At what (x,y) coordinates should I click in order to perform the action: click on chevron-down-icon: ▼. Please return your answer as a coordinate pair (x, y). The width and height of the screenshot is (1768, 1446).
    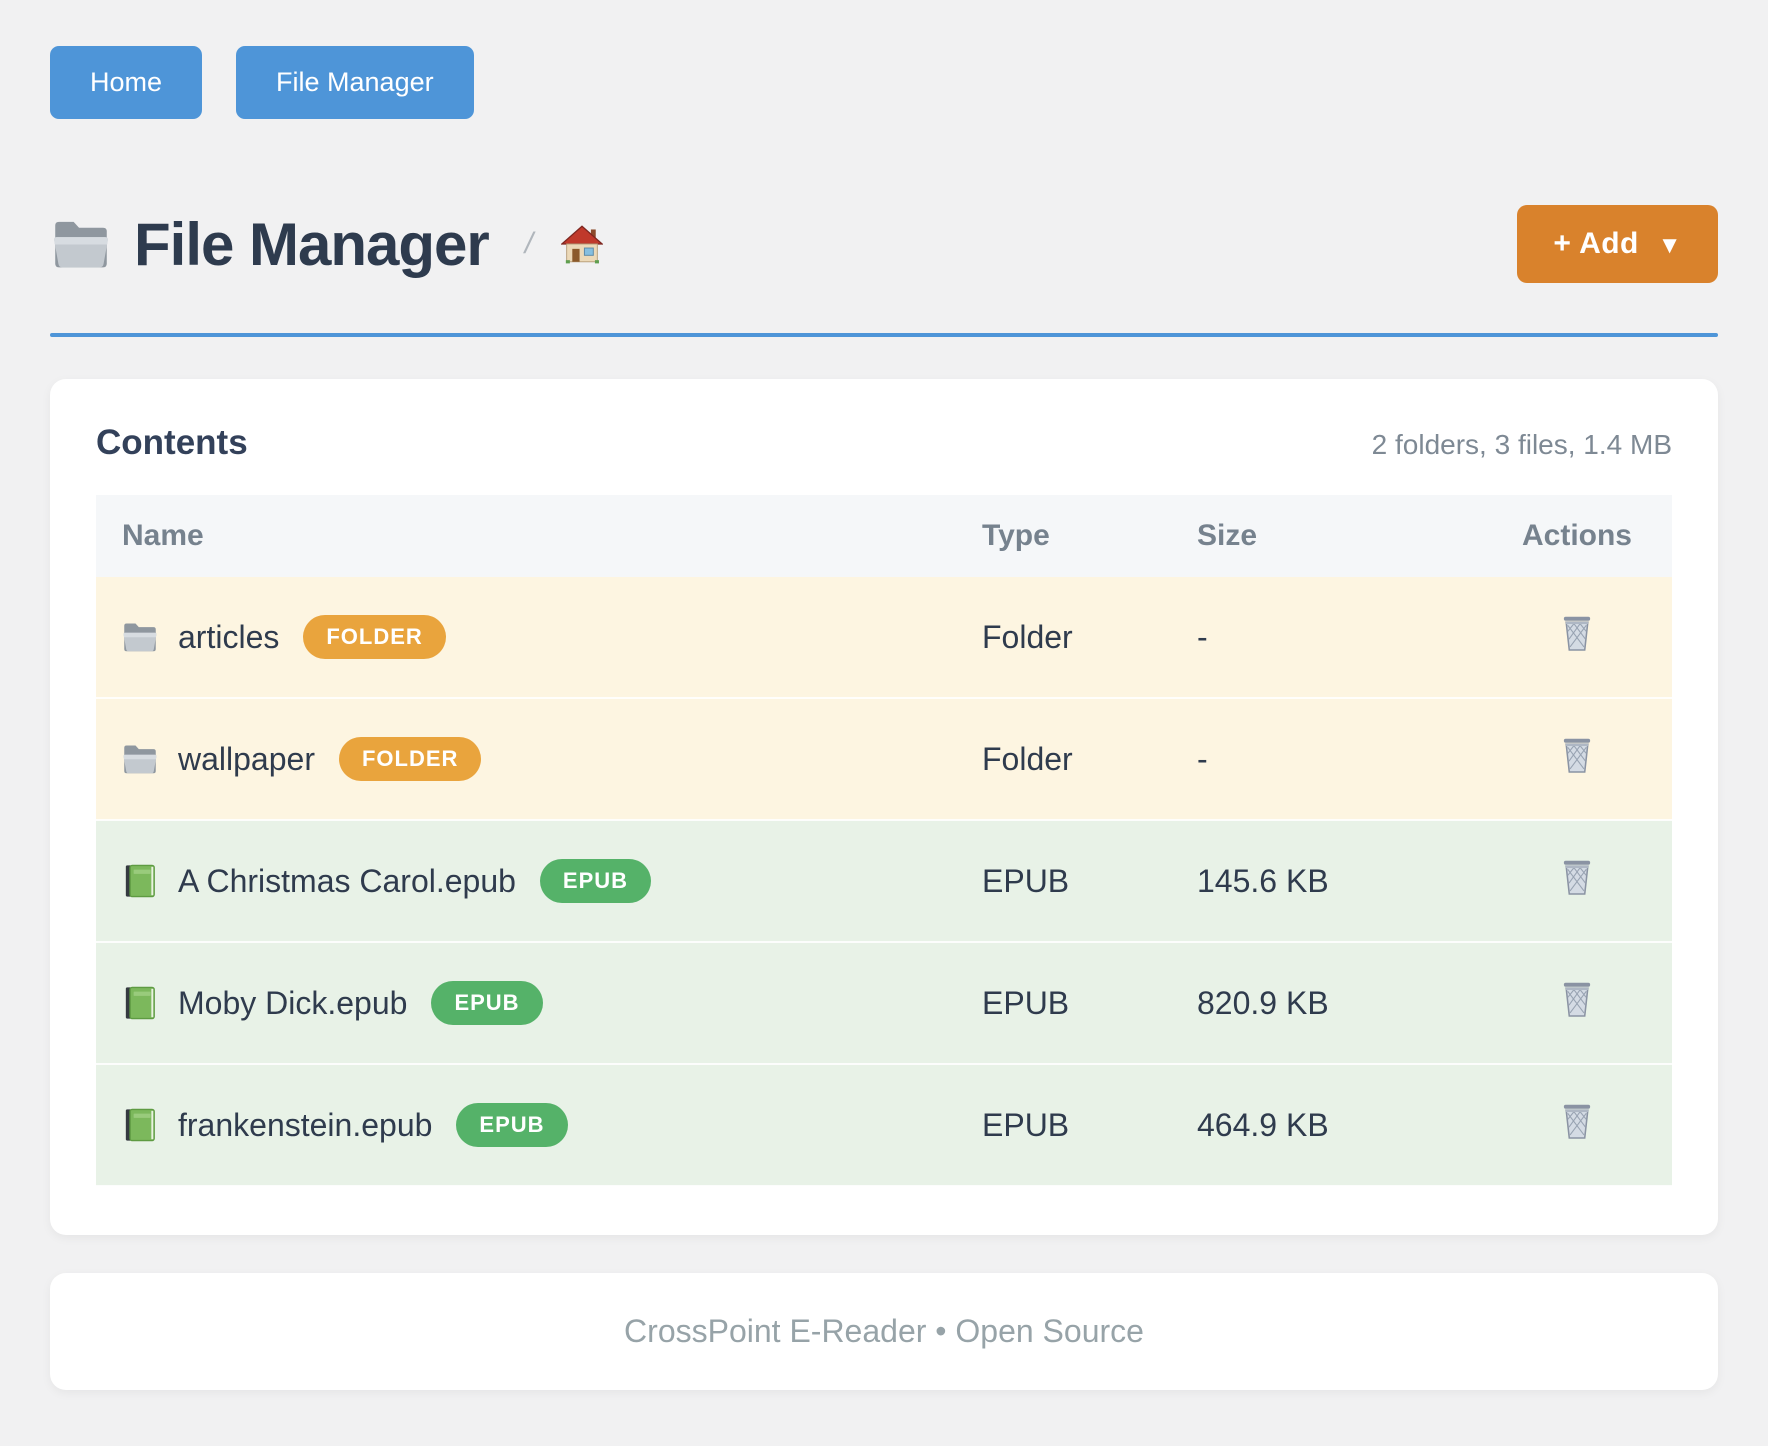
    Looking at the image, I should click on (1669, 245).